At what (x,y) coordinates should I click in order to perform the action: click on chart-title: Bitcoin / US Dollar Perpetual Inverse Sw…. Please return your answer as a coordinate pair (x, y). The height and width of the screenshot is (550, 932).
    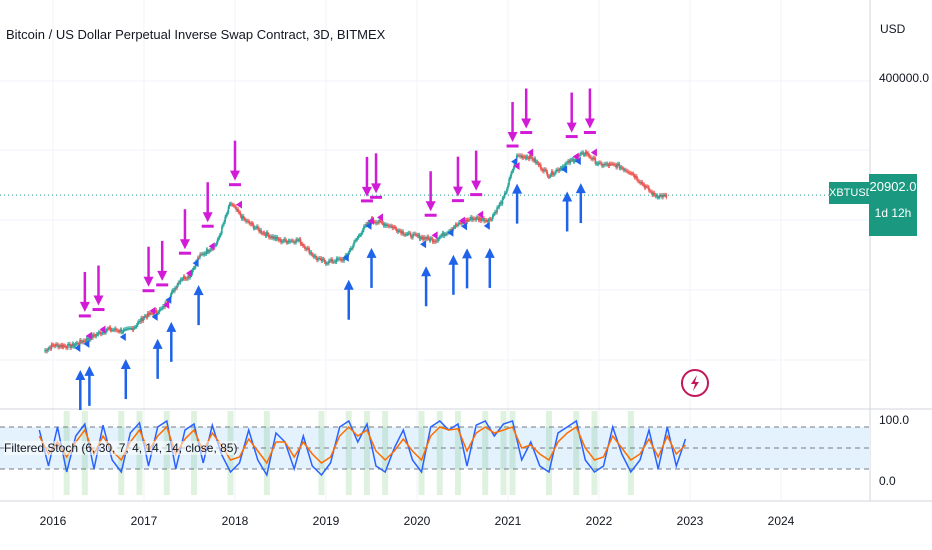
    Looking at the image, I should click on (196, 34).